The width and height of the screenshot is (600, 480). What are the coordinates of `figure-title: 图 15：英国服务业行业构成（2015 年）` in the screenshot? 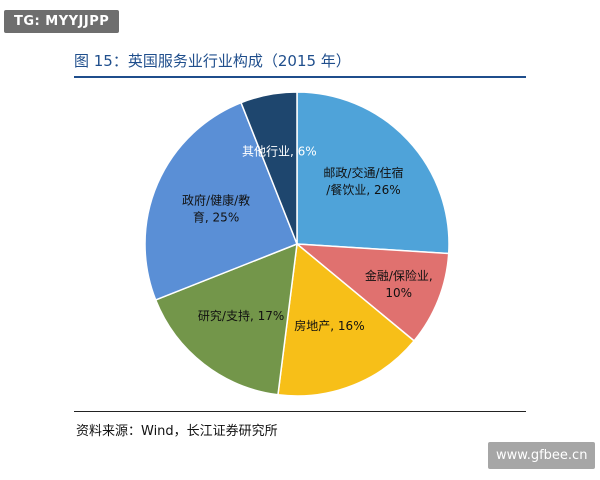 It's located at (212, 61).